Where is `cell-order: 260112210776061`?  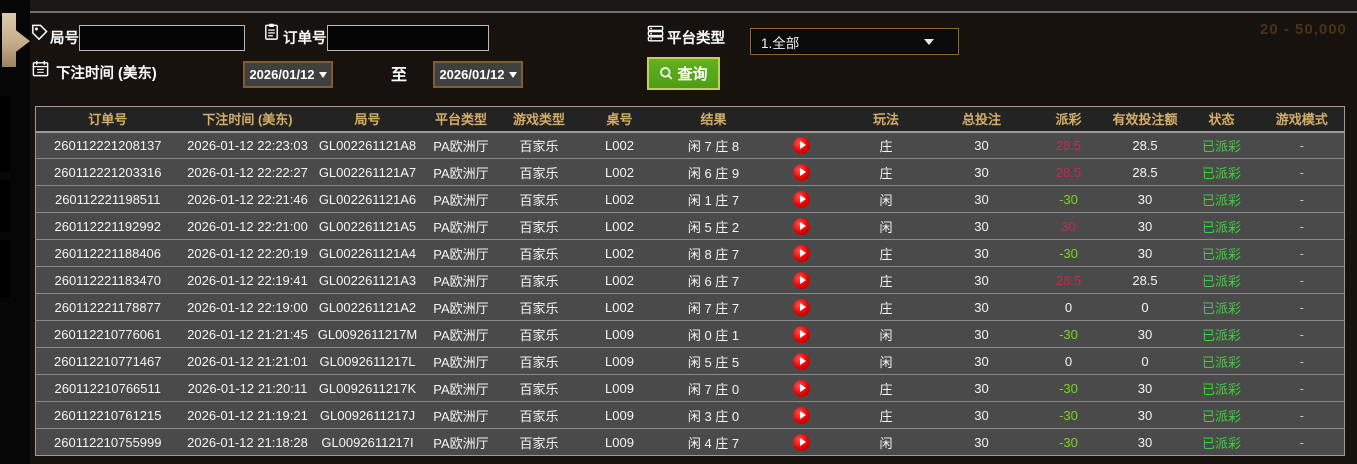
cell-order: 260112210776061 is located at coordinates (107, 334).